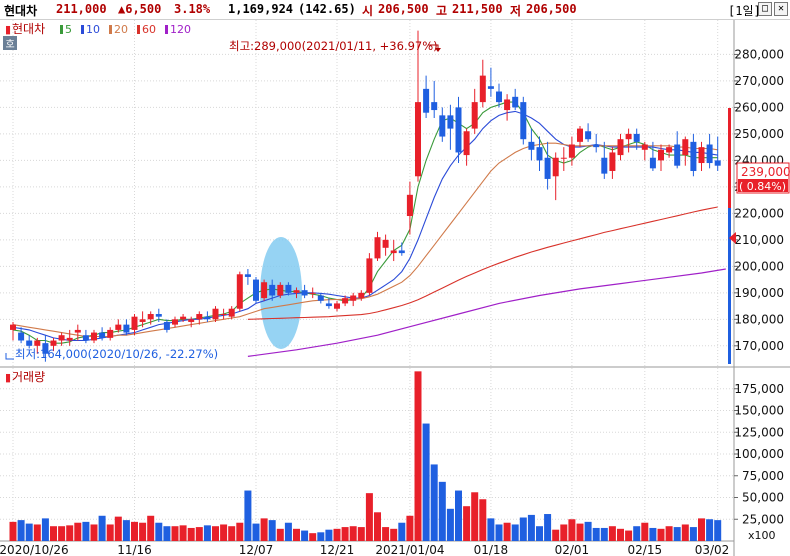 The width and height of the screenshot is (790, 556). What do you see at coordinates (551, 9) in the screenshot?
I see `low-price: 206,500` at bounding box center [551, 9].